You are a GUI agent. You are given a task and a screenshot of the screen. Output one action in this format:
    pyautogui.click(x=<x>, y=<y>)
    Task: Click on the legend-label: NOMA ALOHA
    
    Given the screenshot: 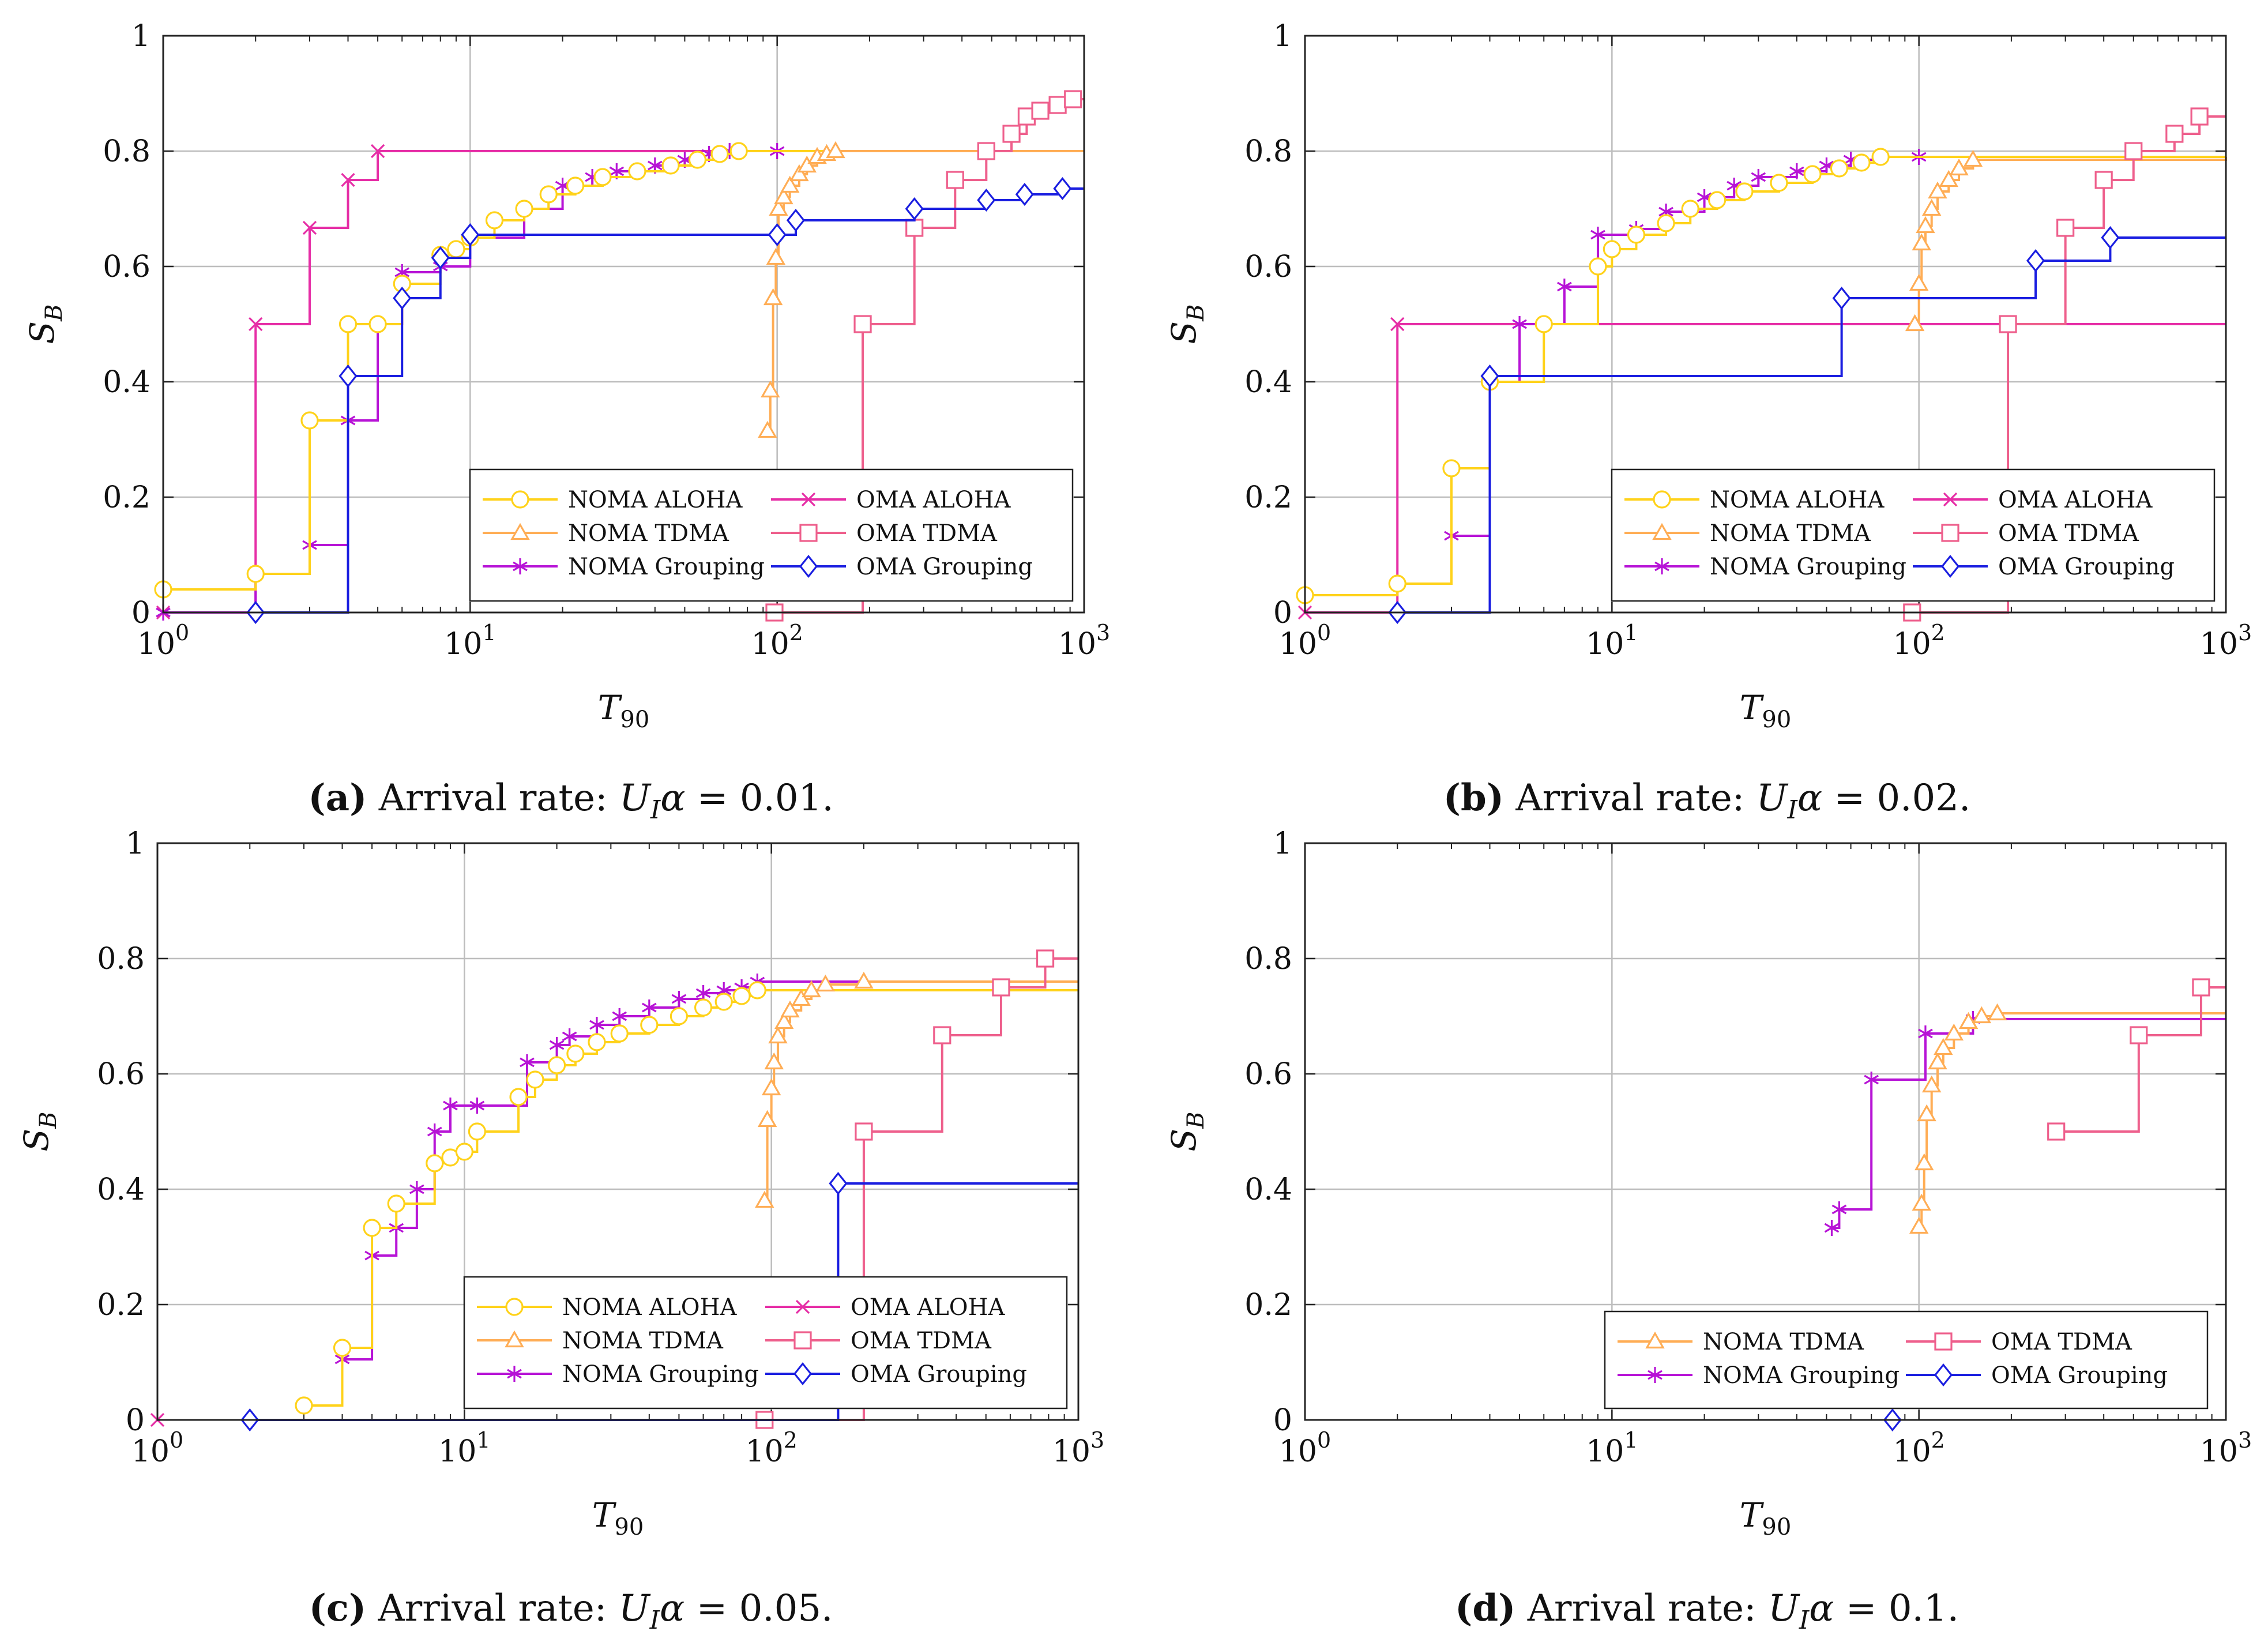 What is the action you would take?
    pyautogui.click(x=655, y=500)
    